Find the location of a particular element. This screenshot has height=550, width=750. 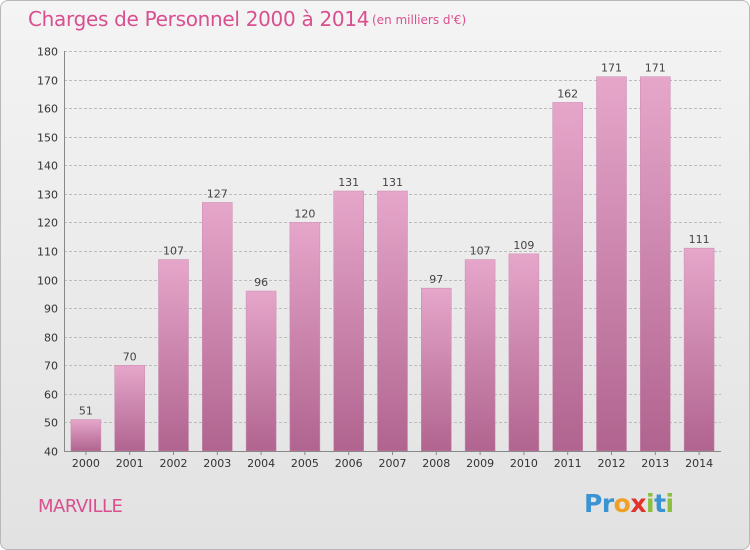

bar-2007 is located at coordinates (392, 321).